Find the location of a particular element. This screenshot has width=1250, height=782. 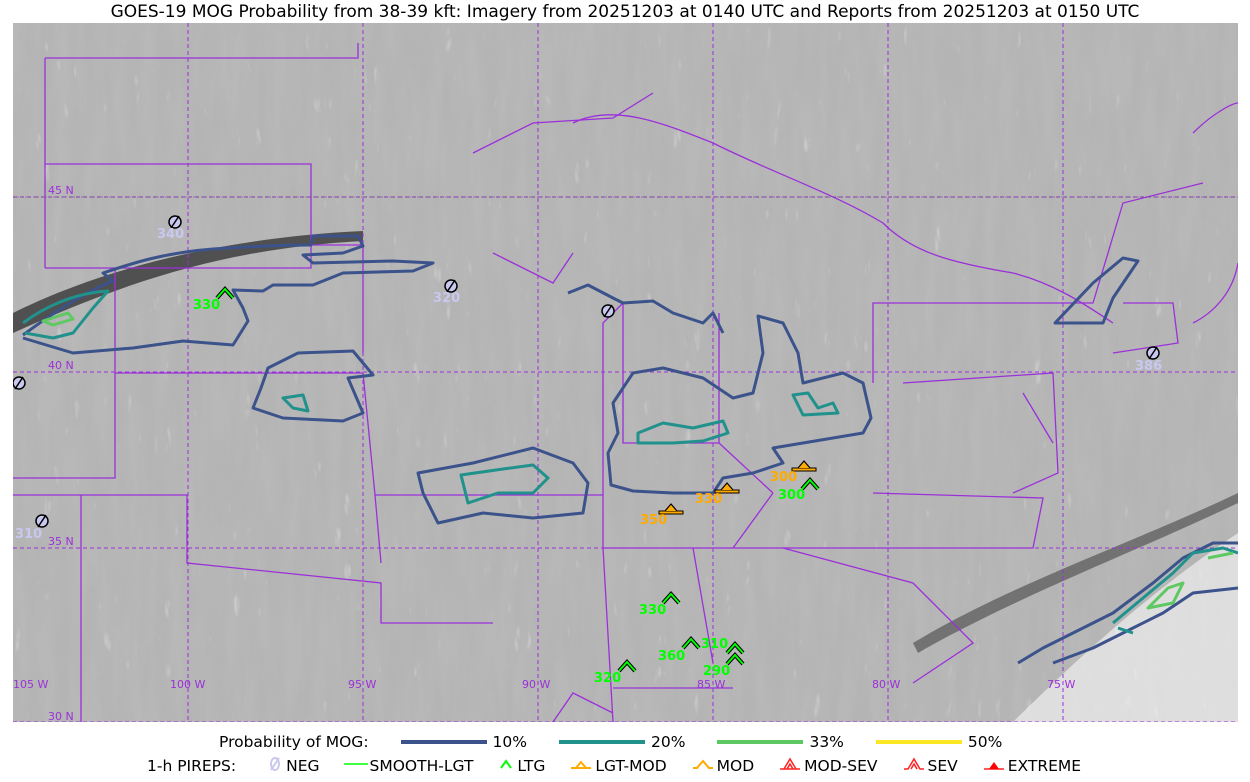

legend-prob-1: 10% is located at coordinates (463, 742).